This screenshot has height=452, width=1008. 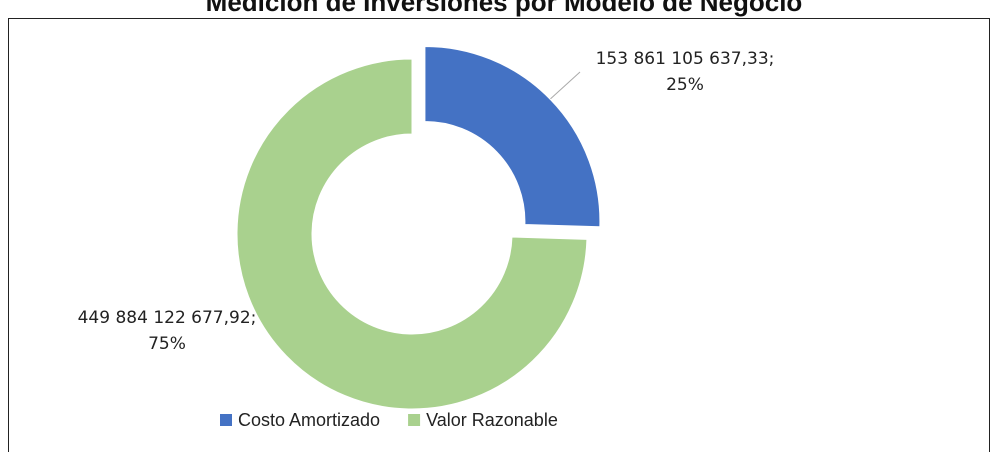 What do you see at coordinates (685, 72) in the screenshot?
I see `data-label: 153 861 105 637,33; 25%` at bounding box center [685, 72].